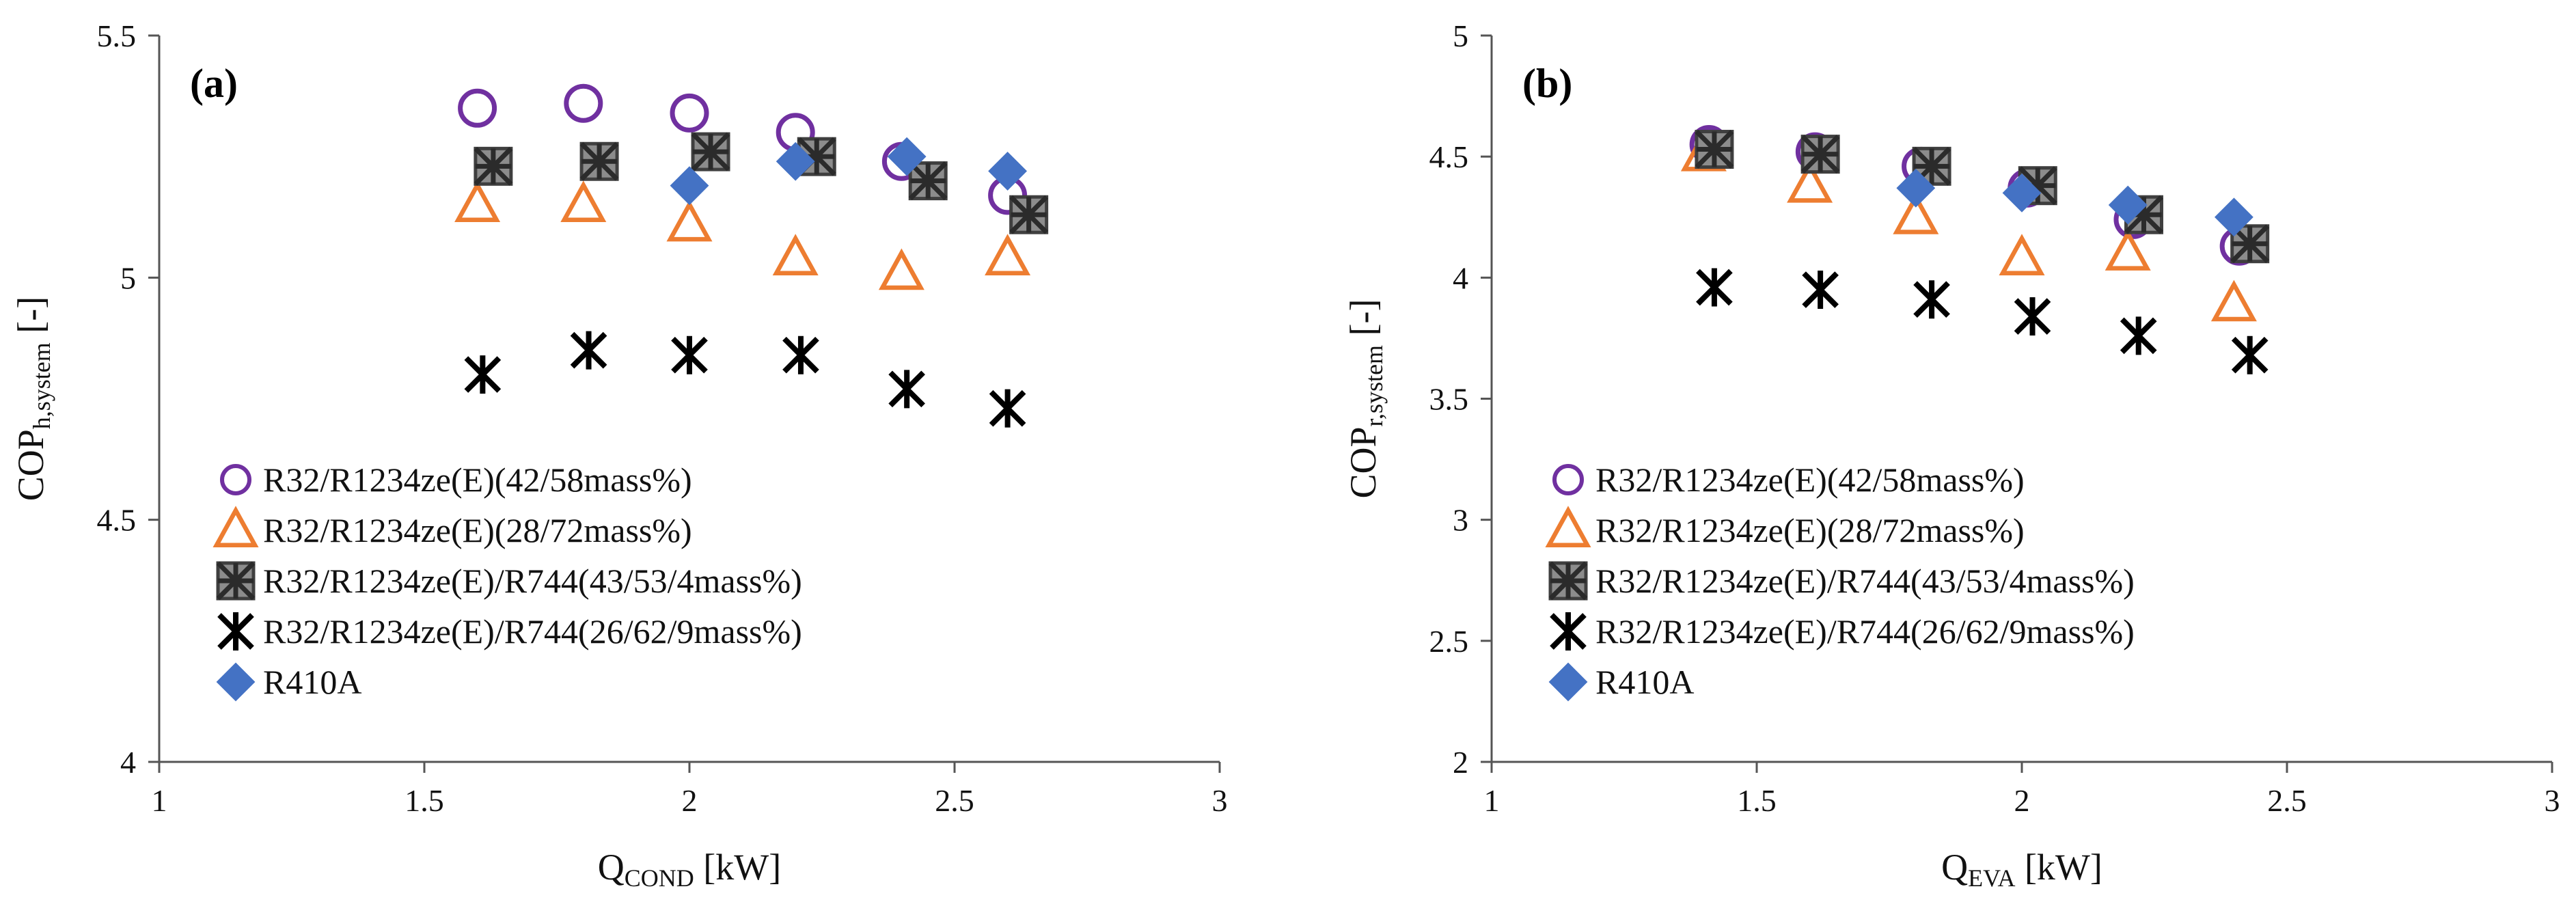 This screenshot has height=917, width=2576. What do you see at coordinates (128, 762) in the screenshot?
I see `y-tick-label: 4` at bounding box center [128, 762].